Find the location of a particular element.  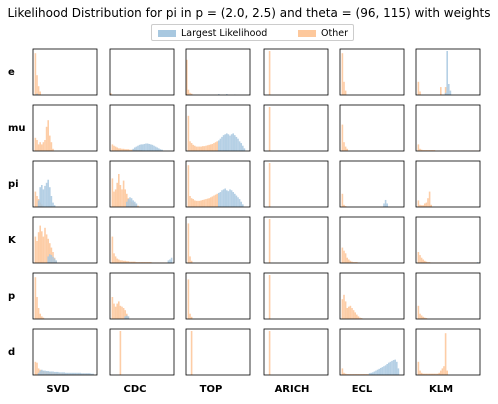

row-label-e: e is located at coordinates (11, 72).